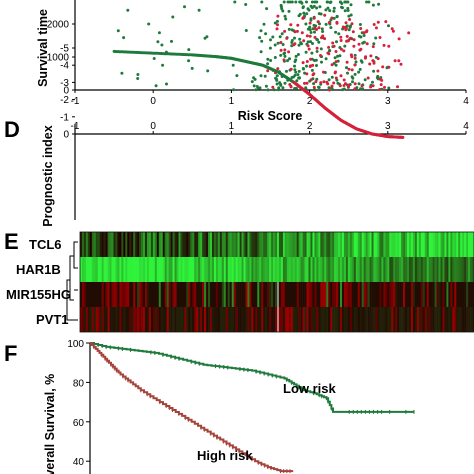 The image size is (474, 474). Describe the element at coordinates (466, 101) in the screenshot. I see `panel-c-x-tick-label: 4` at that location.